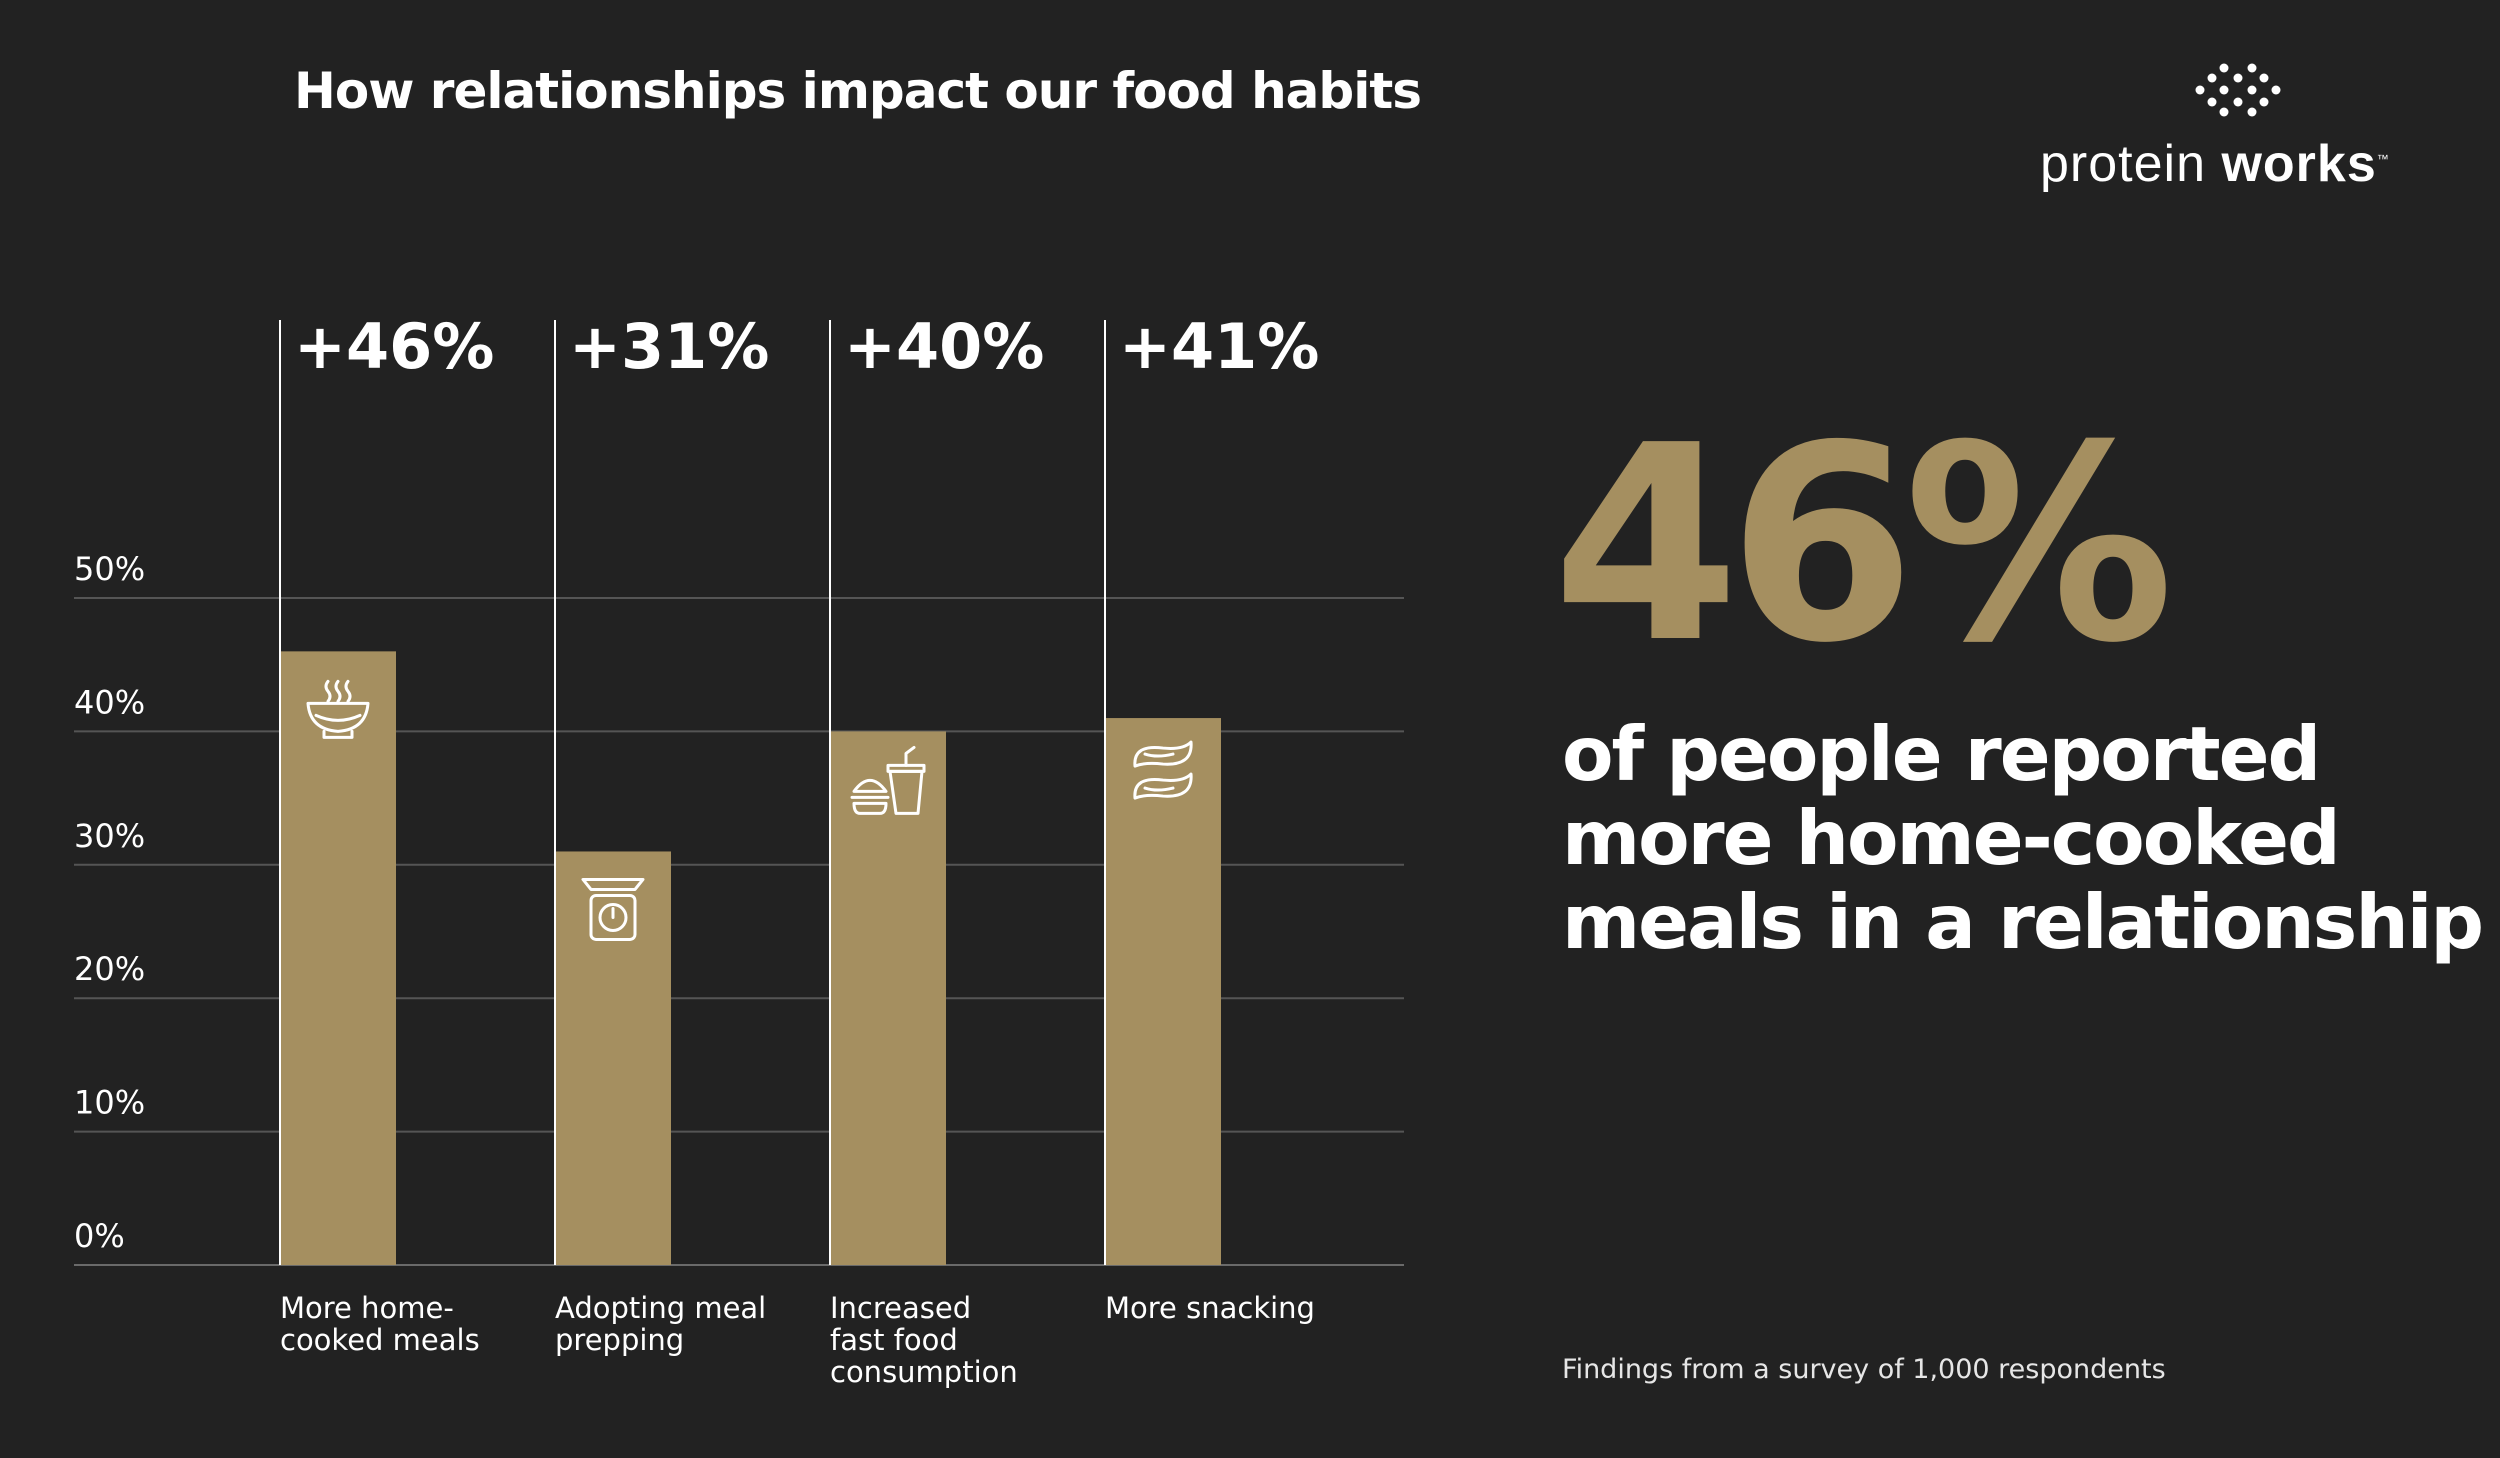 The width and height of the screenshot is (2500, 1458). I want to click on caption-line: more home-cooked, so click(1951, 838).